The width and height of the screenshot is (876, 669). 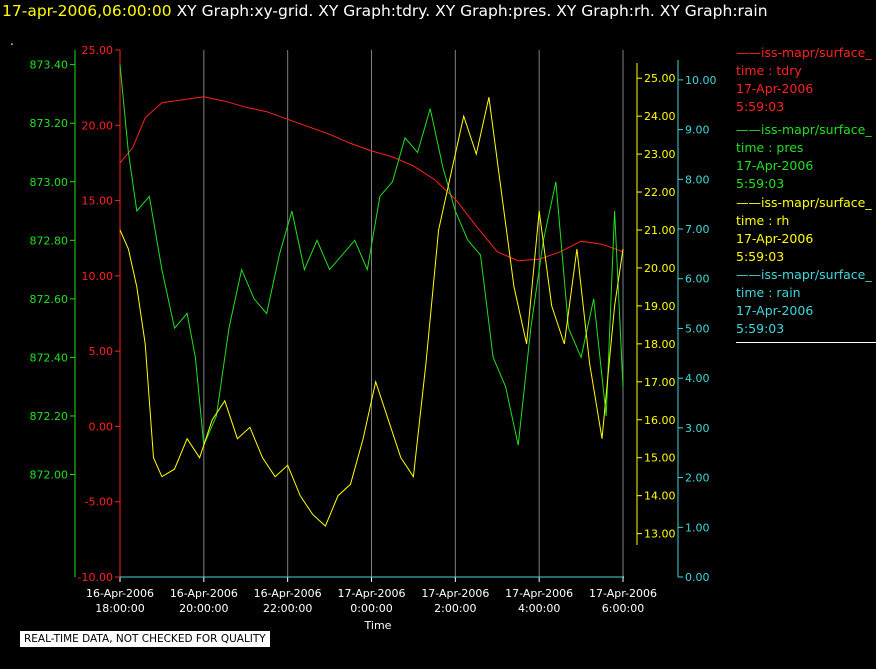 What do you see at coordinates (775, 88) in the screenshot?
I see `legend-tdry-date: 17-Apr-2006` at bounding box center [775, 88].